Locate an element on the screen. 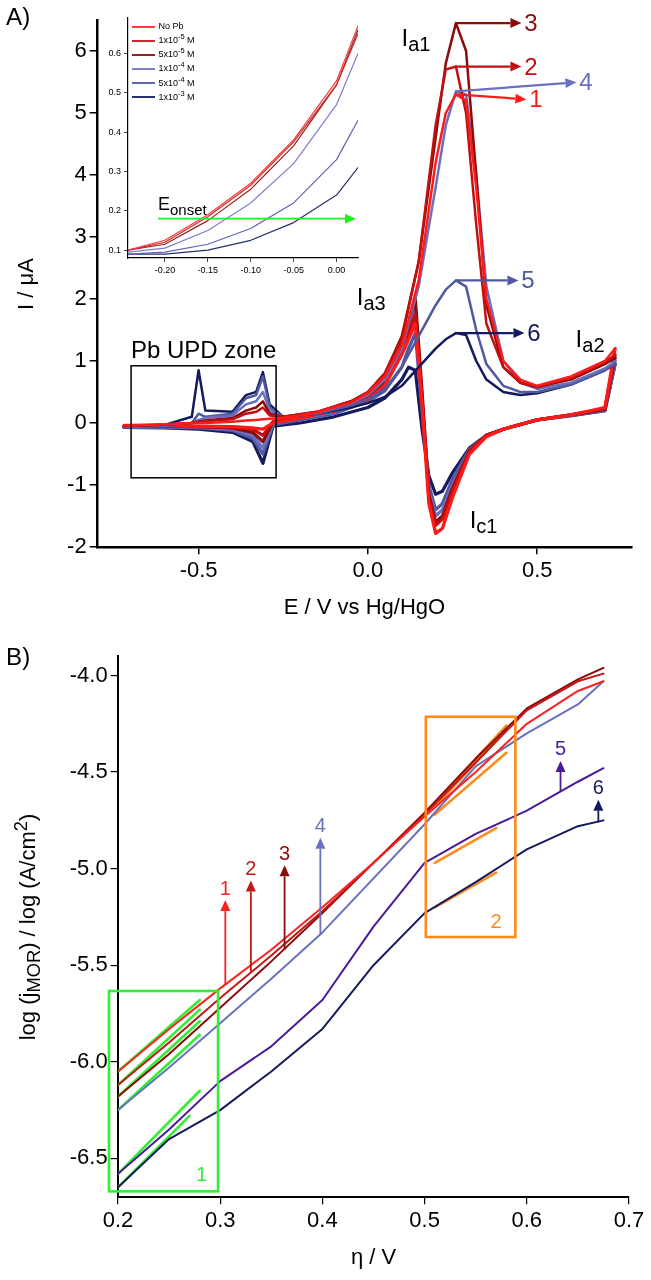  y-tick-label: -5.0 is located at coordinates (88, 867).